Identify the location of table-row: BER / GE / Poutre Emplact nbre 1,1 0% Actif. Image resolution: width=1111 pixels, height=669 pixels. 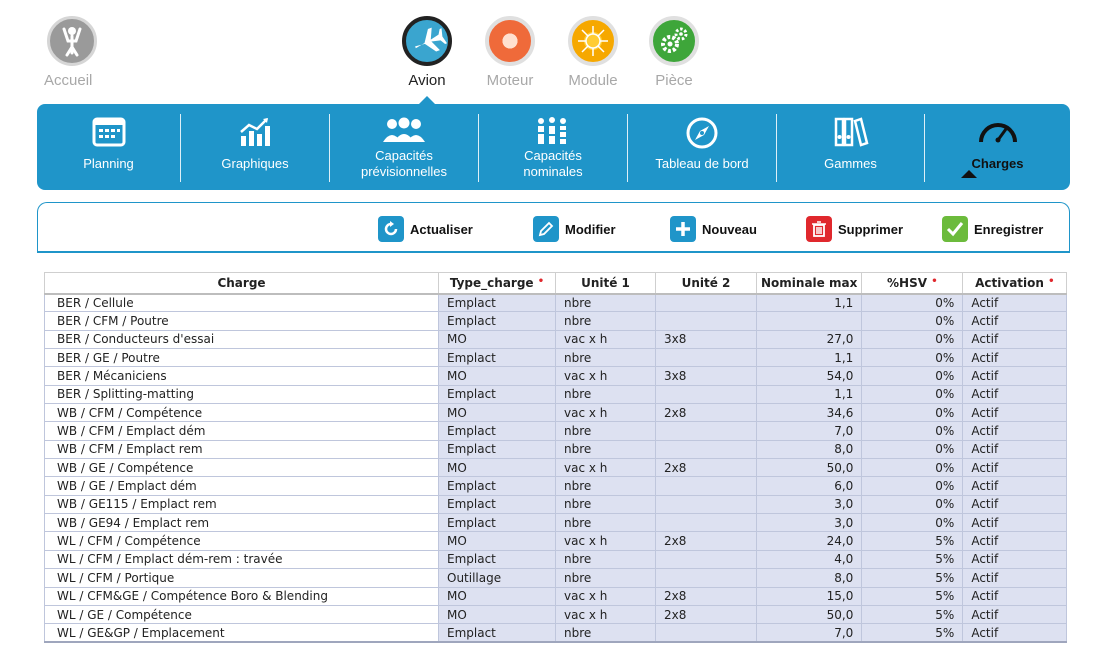
(556, 358).